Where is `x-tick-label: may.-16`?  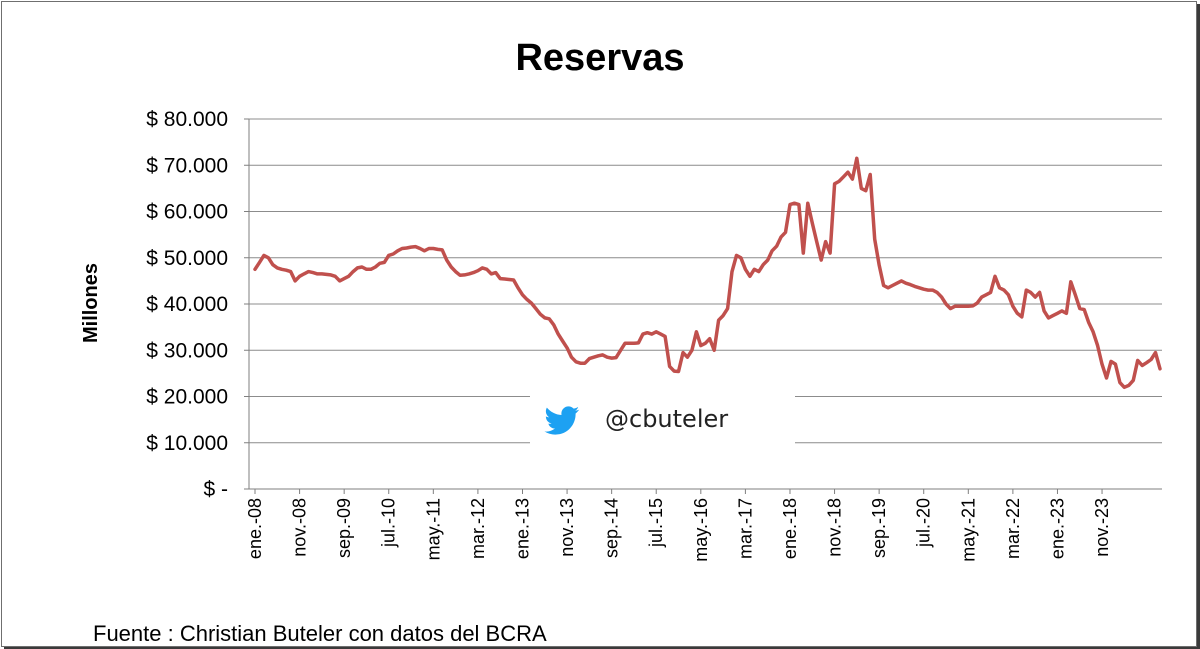 x-tick-label: may.-16 is located at coordinates (701, 530).